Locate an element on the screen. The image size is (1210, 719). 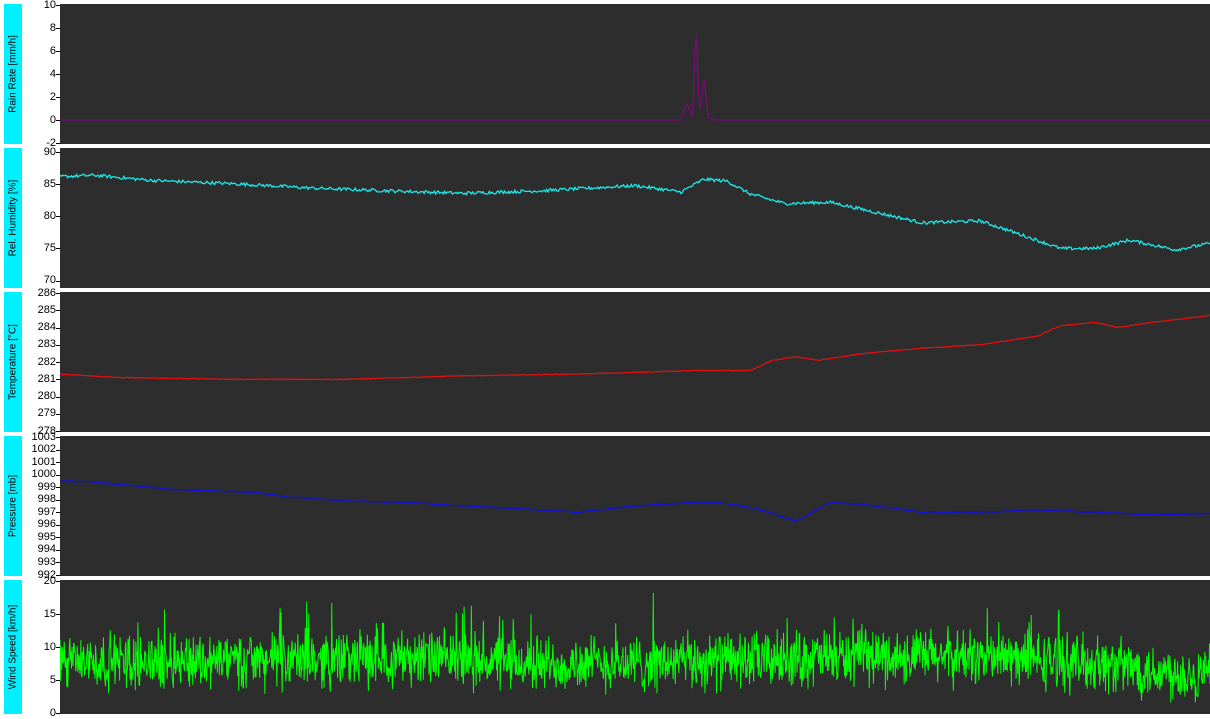
y-axis-label: Pressure [mb] is located at coordinates (13, 506).